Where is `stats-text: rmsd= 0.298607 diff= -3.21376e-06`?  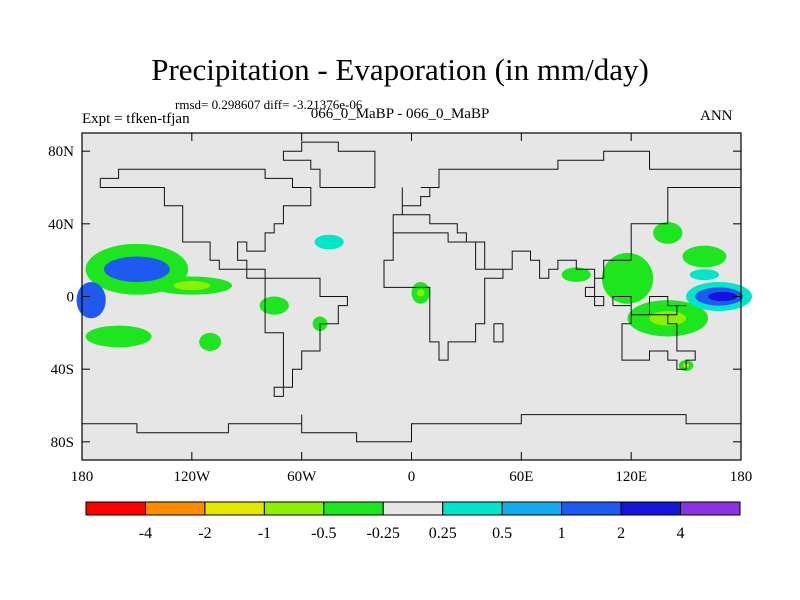 stats-text: rmsd= 0.298607 diff= -3.21376e-06 is located at coordinates (269, 104).